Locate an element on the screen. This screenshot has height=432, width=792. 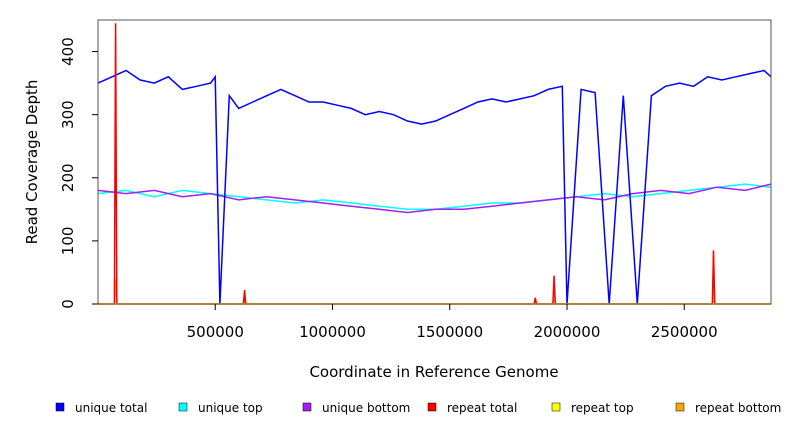
x-tick-label: 1000000 is located at coordinates (332, 332).